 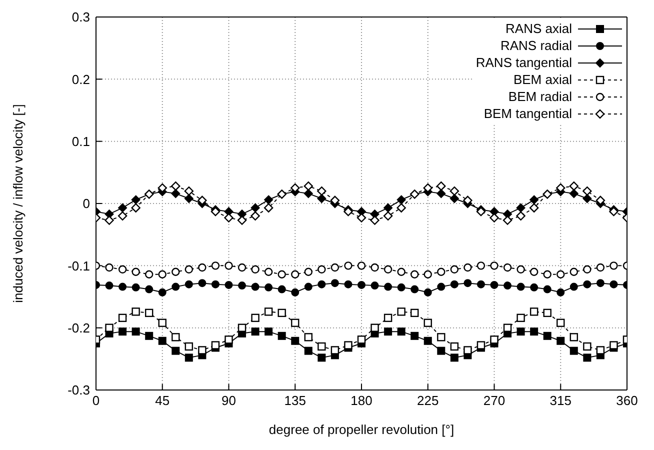 What do you see at coordinates (528, 113) in the screenshot?
I see `legend-label: BEM tangential` at bounding box center [528, 113].